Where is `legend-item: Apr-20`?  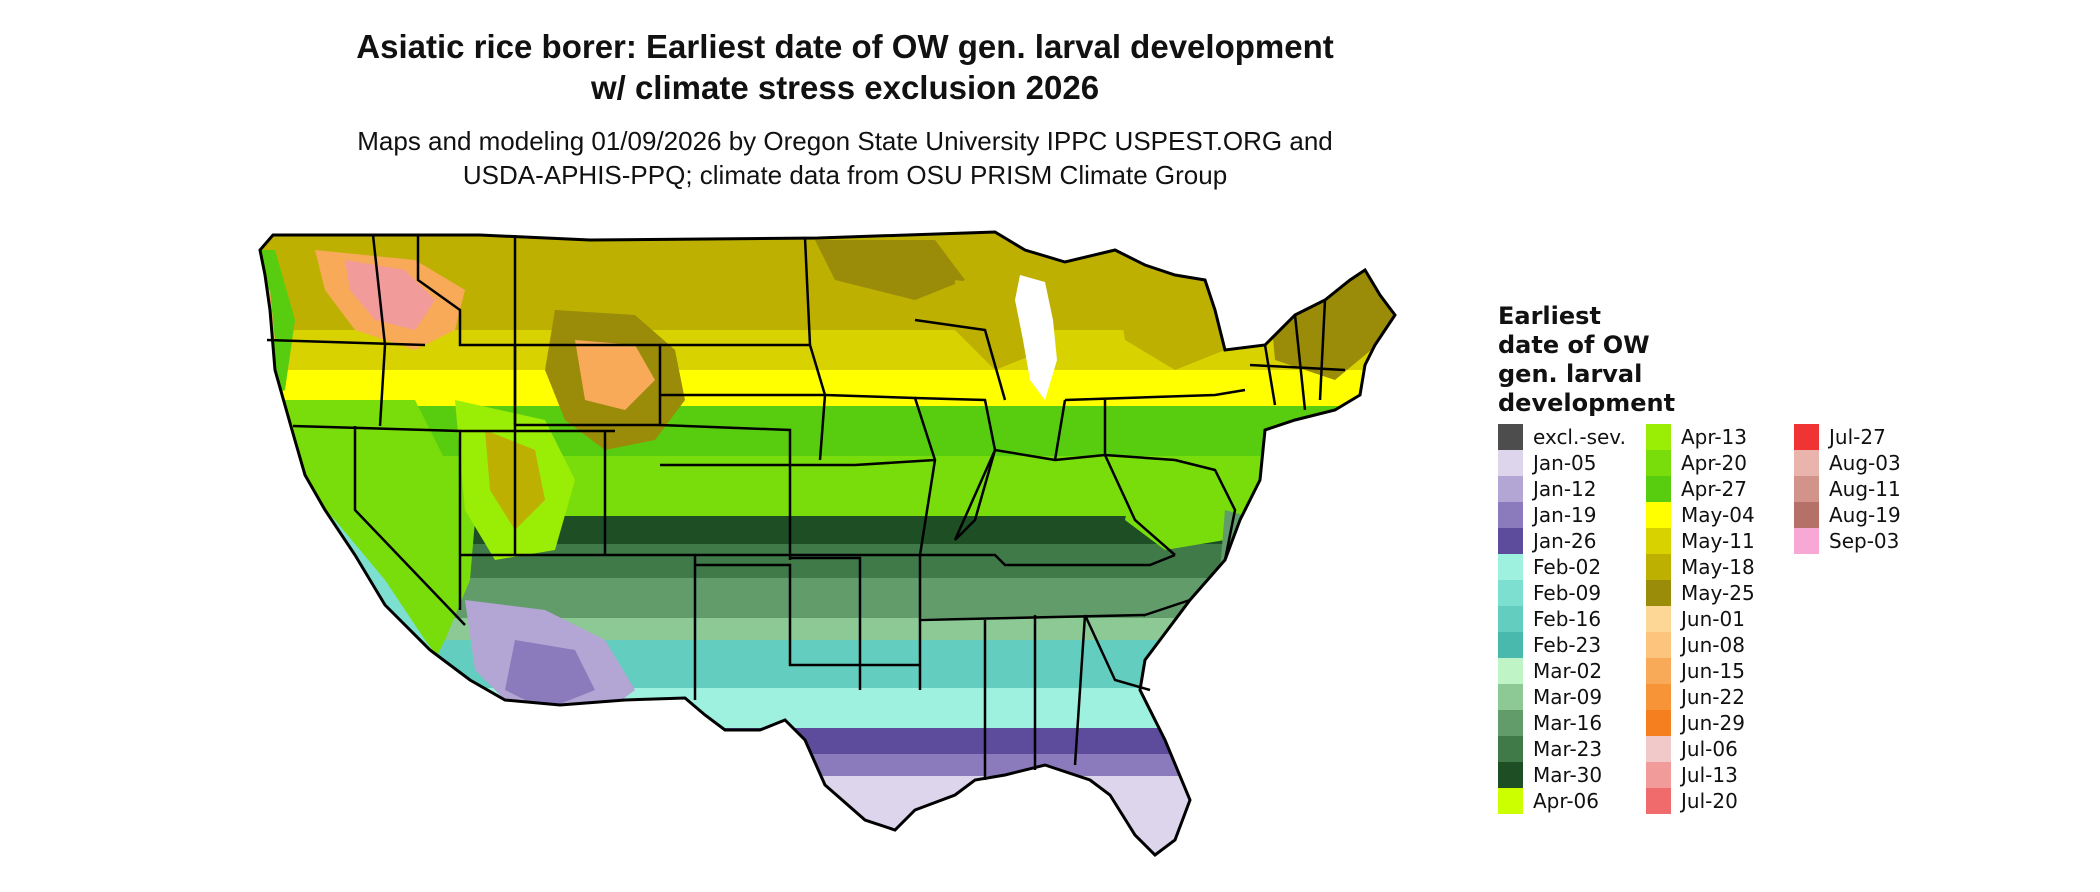
legend-item: Apr-20 is located at coordinates (1696, 463).